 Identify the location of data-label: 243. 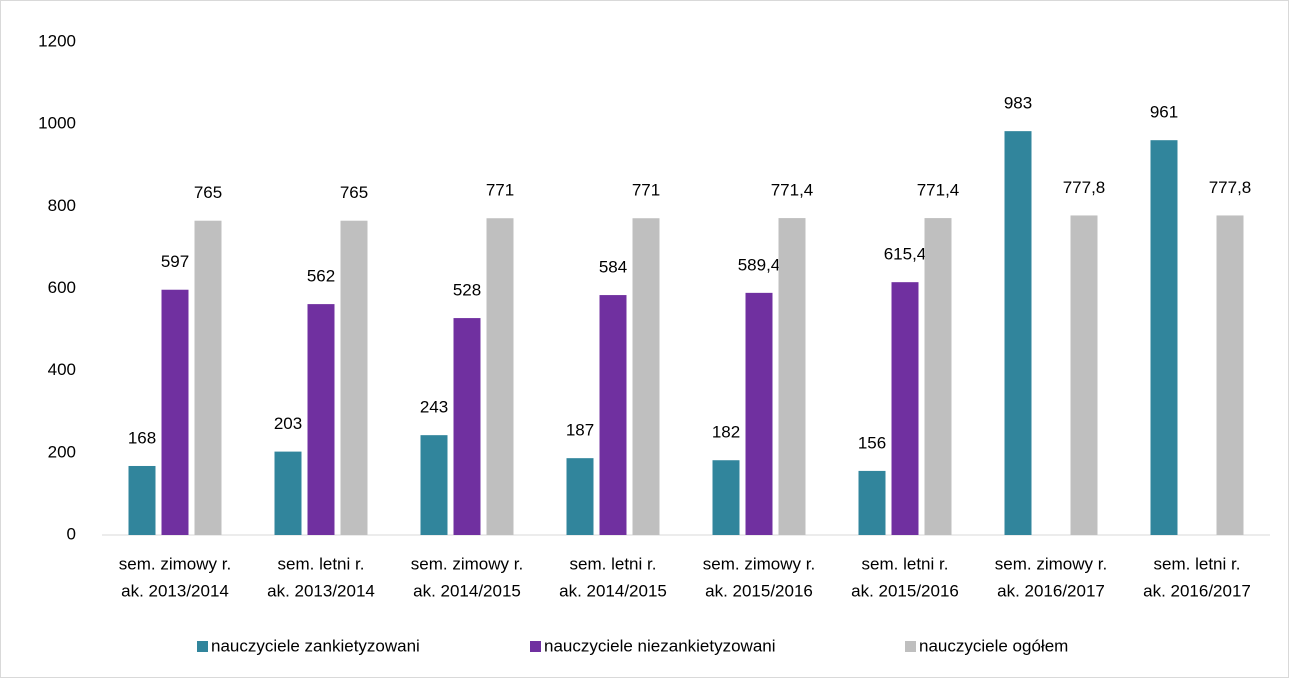
(434, 407).